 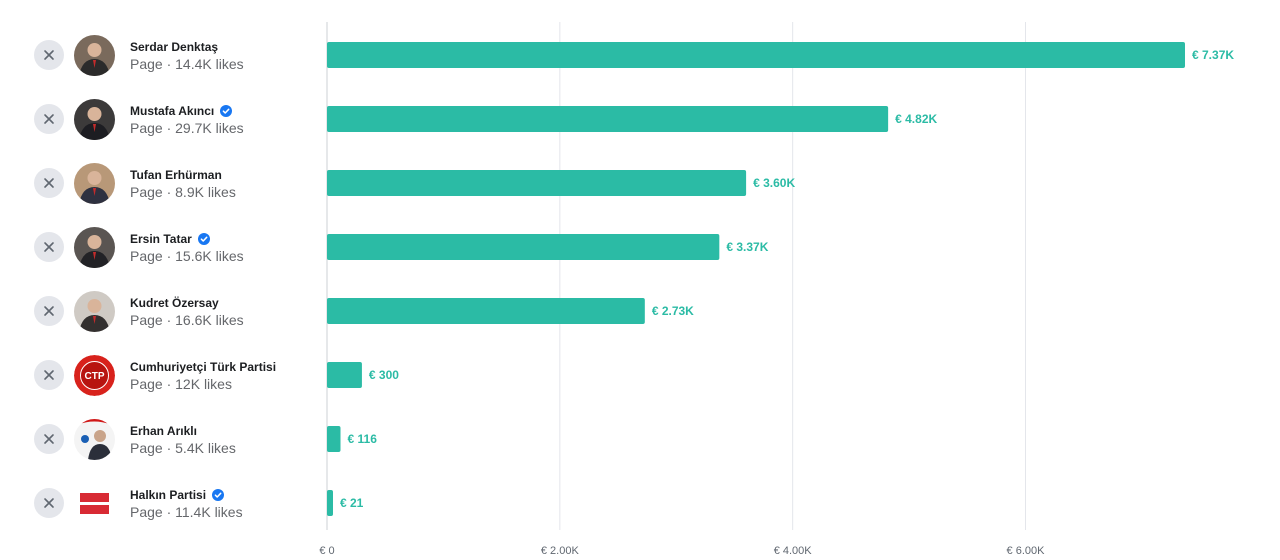 I want to click on page-likes: Page · 16.6K likes, so click(x=187, y=320).